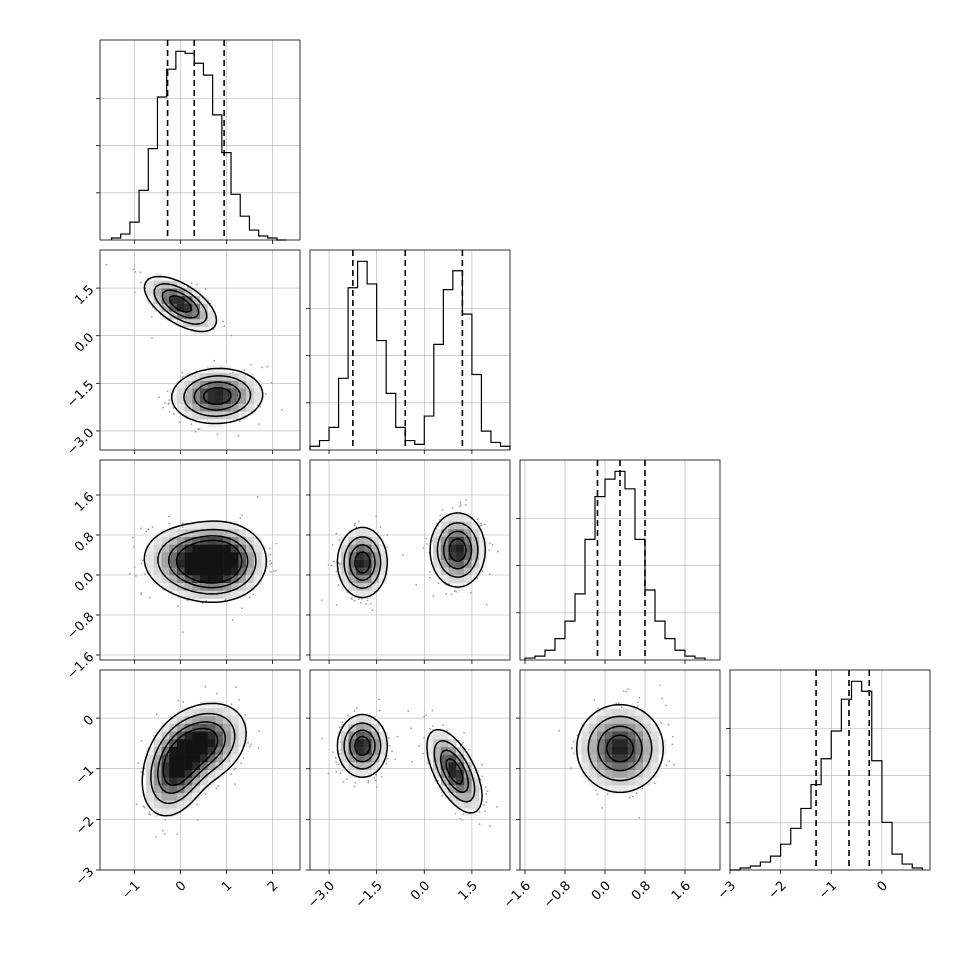  I want to click on panel-frame, so click(620, 560).